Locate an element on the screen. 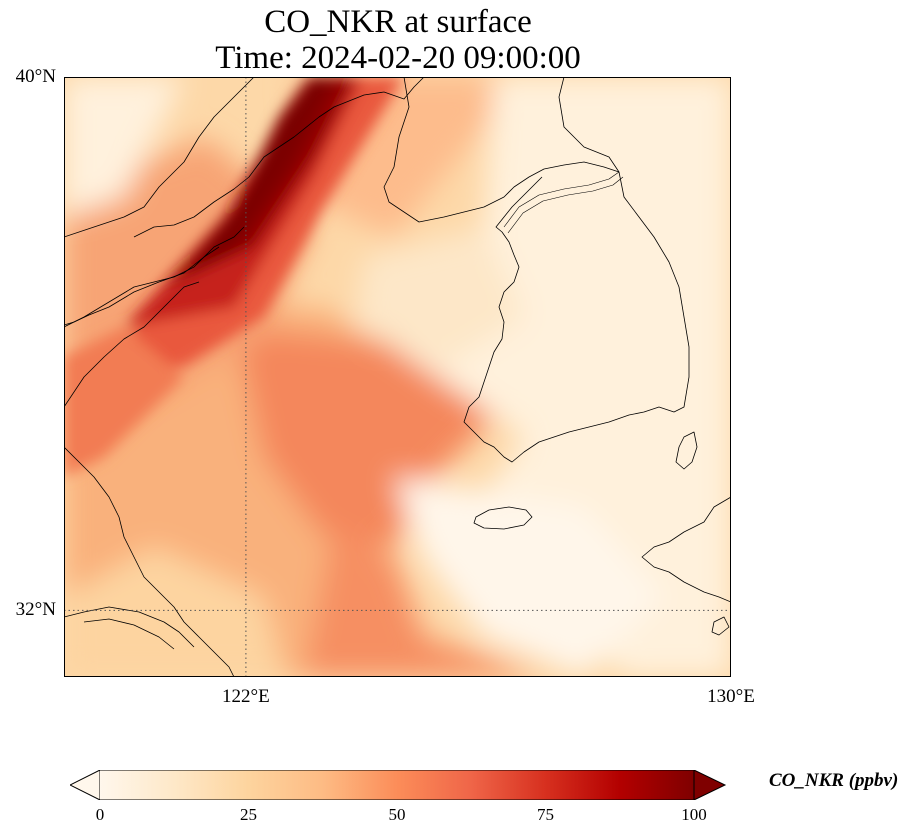 Image resolution: width=920 pixels, height=836 pixels. colorbar-tick-50: 50 is located at coordinates (397, 814).